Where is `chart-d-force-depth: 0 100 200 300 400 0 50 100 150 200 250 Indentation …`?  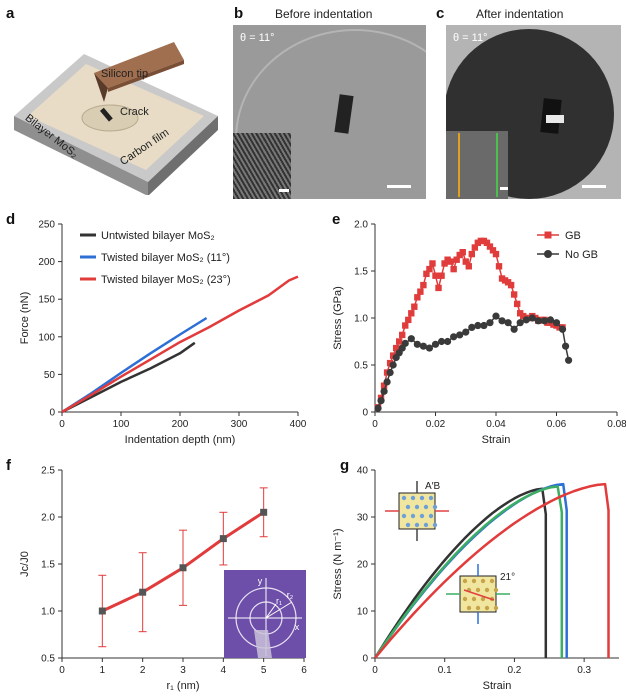
chart-d-force-depth: 0 100 200 300 400 0 50 100 150 200 250 Indentation … is located at coordinates (163, 333).